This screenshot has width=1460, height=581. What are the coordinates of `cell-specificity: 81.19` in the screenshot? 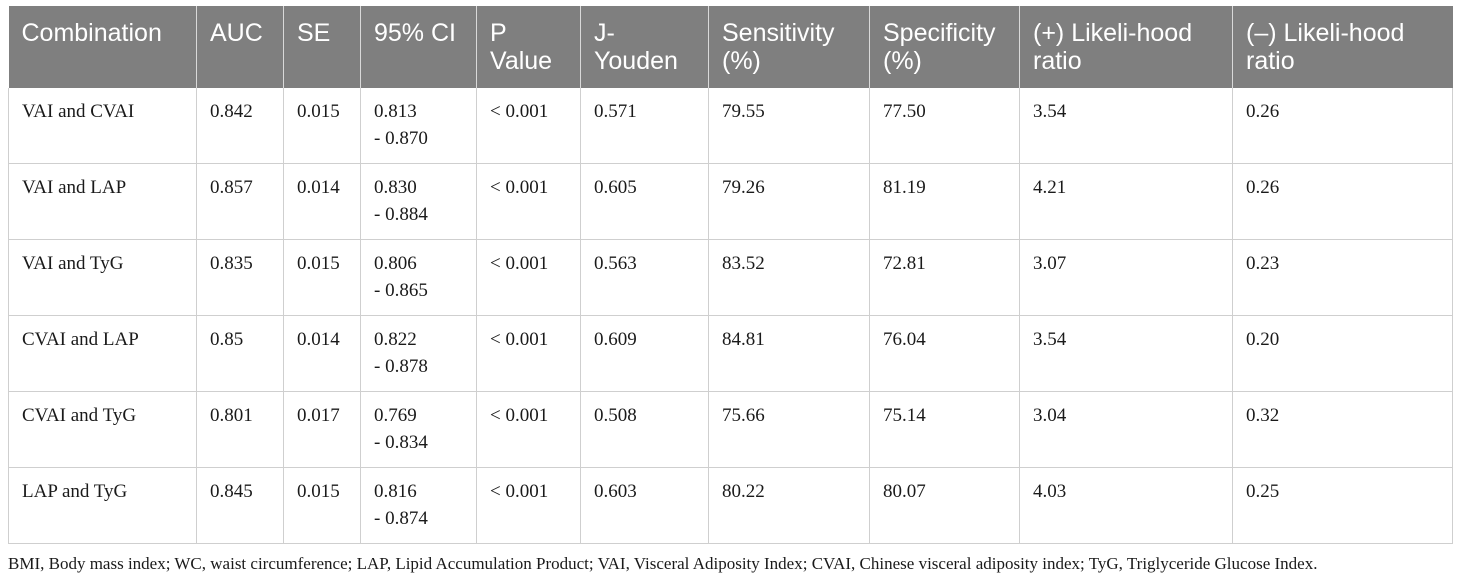 It's located at (944, 201).